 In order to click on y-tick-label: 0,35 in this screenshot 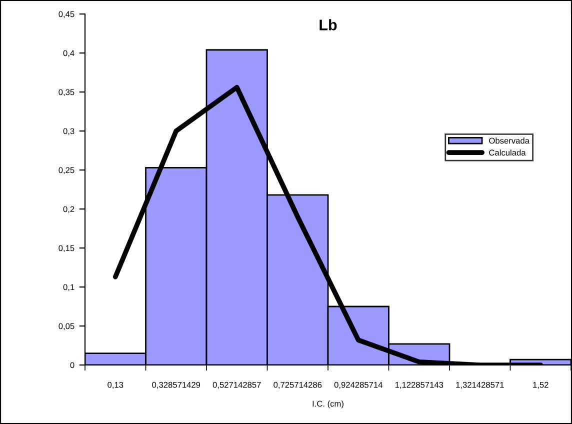, I will do `click(66, 92)`.